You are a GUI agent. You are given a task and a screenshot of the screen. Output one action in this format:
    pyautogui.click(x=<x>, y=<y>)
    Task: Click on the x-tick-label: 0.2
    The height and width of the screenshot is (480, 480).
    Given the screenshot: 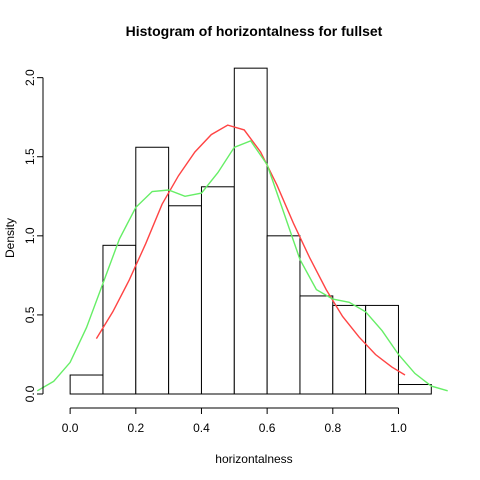 What is the action you would take?
    pyautogui.click(x=135, y=428)
    